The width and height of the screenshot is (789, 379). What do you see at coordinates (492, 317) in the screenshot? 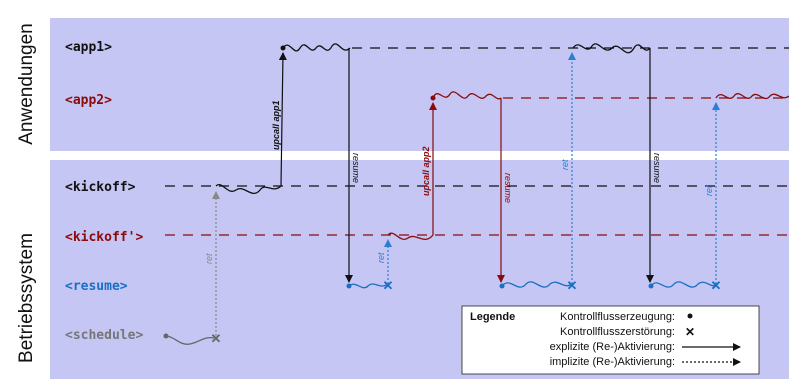
I see `legend-title: Legende` at bounding box center [492, 317].